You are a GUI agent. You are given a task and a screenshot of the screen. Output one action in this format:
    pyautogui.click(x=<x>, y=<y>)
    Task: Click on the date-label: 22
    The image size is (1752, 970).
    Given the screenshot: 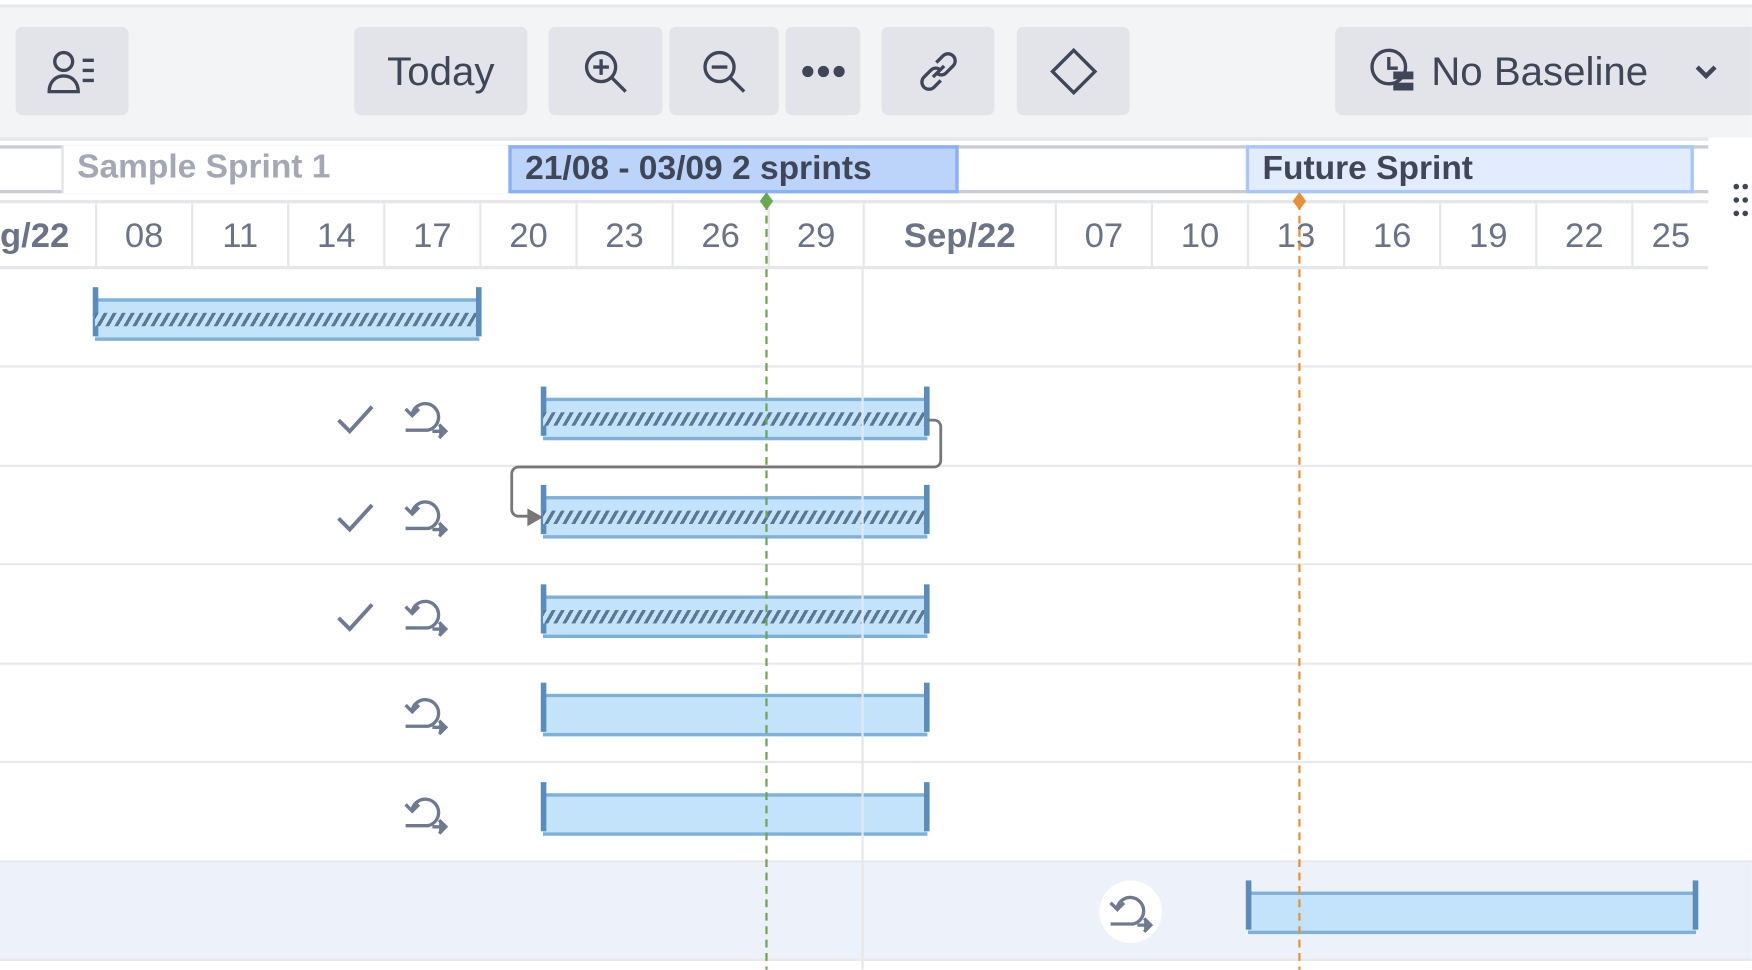 What is the action you would take?
    pyautogui.click(x=1583, y=234)
    